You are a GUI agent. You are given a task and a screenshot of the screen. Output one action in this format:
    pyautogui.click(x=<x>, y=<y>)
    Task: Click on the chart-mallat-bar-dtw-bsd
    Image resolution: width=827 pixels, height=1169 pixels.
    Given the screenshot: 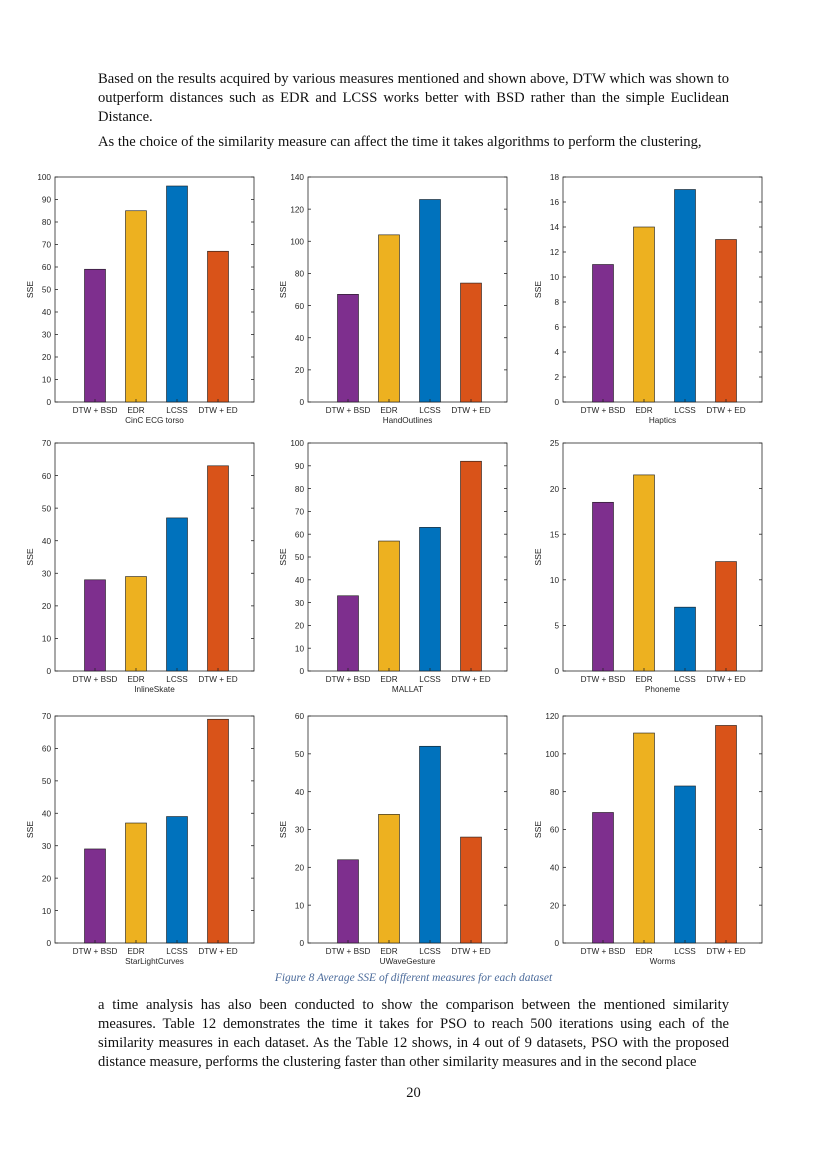 What is the action you would take?
    pyautogui.click(x=348, y=633)
    